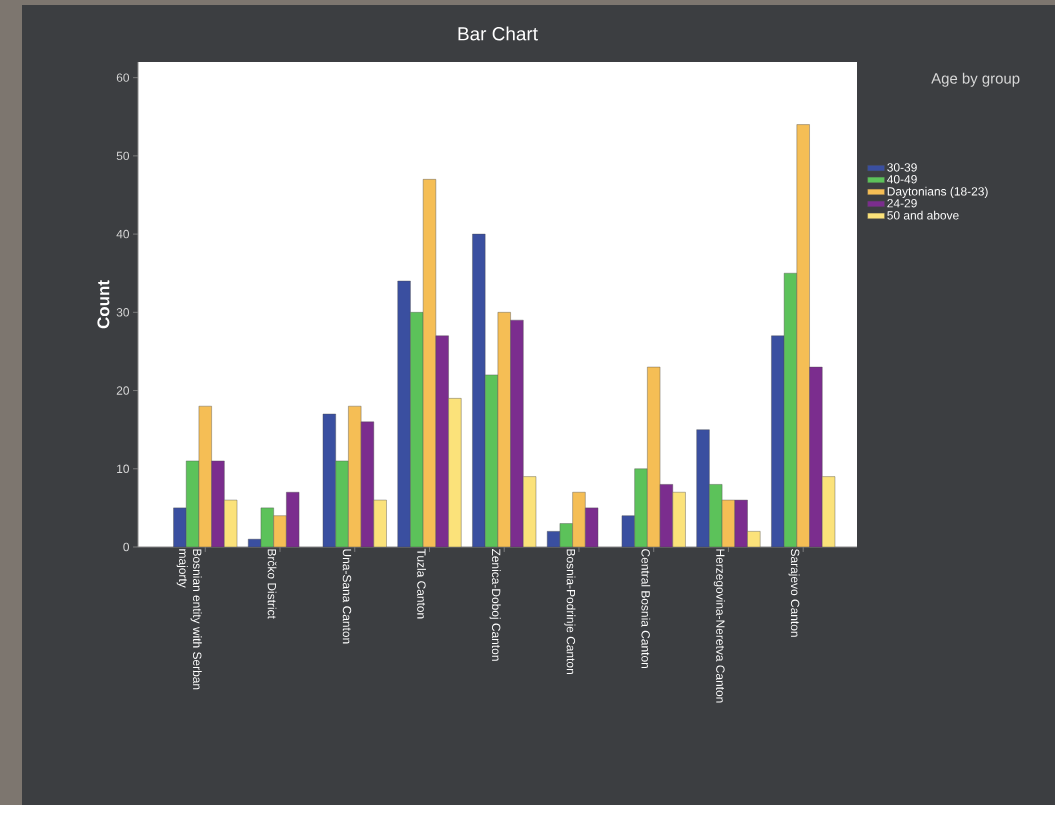 Image resolution: width=1055 pixels, height=822 pixels. What do you see at coordinates (570, 612) in the screenshot?
I see `x-tick-label: Bosnia-Podrinje Canton` at bounding box center [570, 612].